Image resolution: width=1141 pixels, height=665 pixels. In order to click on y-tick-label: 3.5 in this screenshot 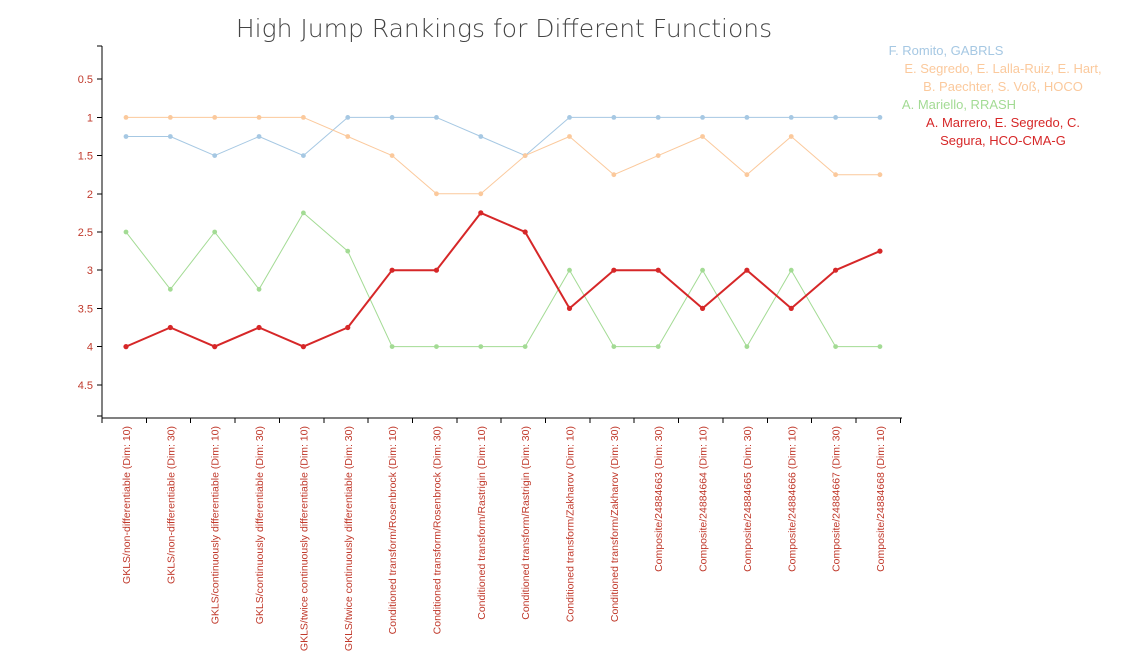, I will do `click(85, 309)`.